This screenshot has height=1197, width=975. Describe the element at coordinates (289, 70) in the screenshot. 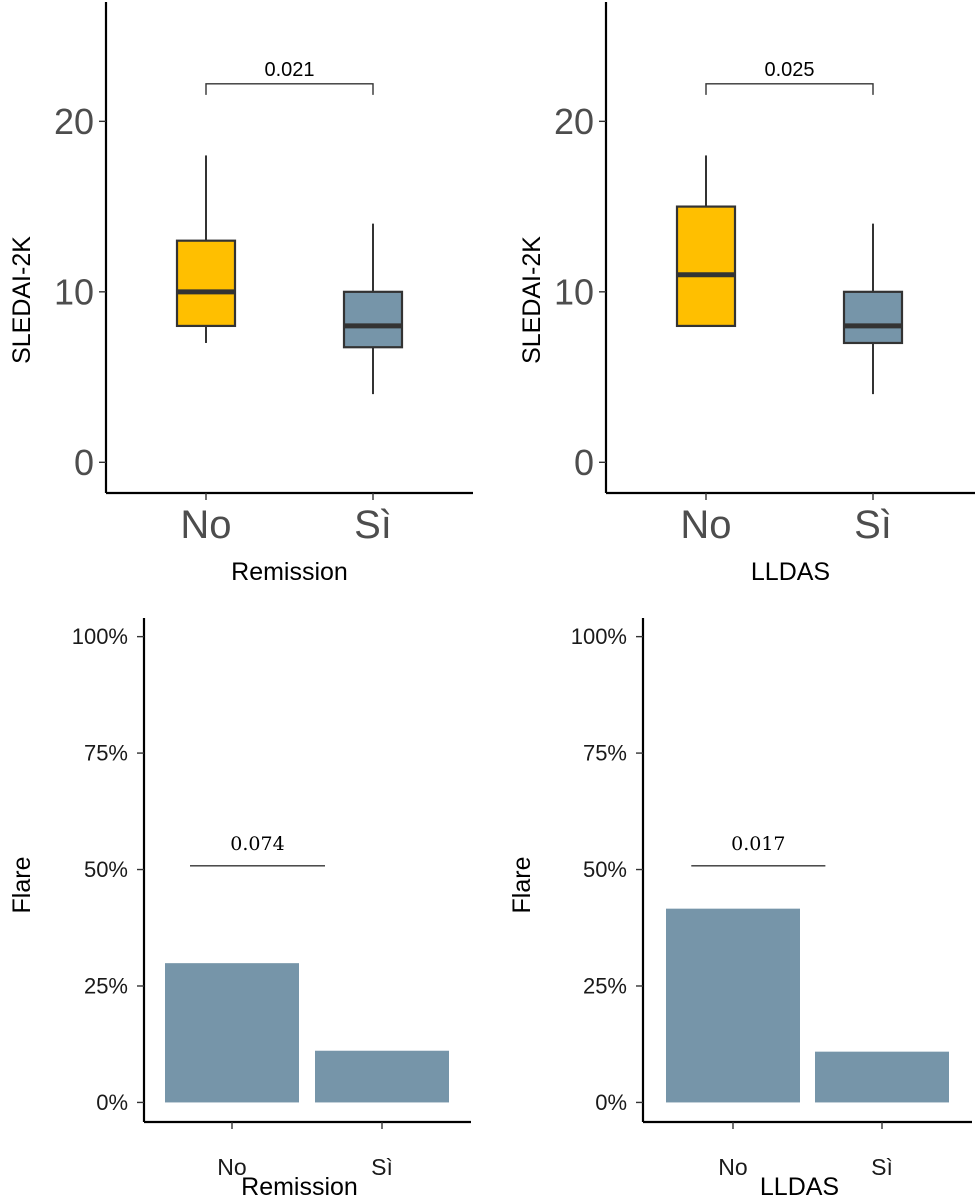

I see `p-value-label: 0.021` at that location.